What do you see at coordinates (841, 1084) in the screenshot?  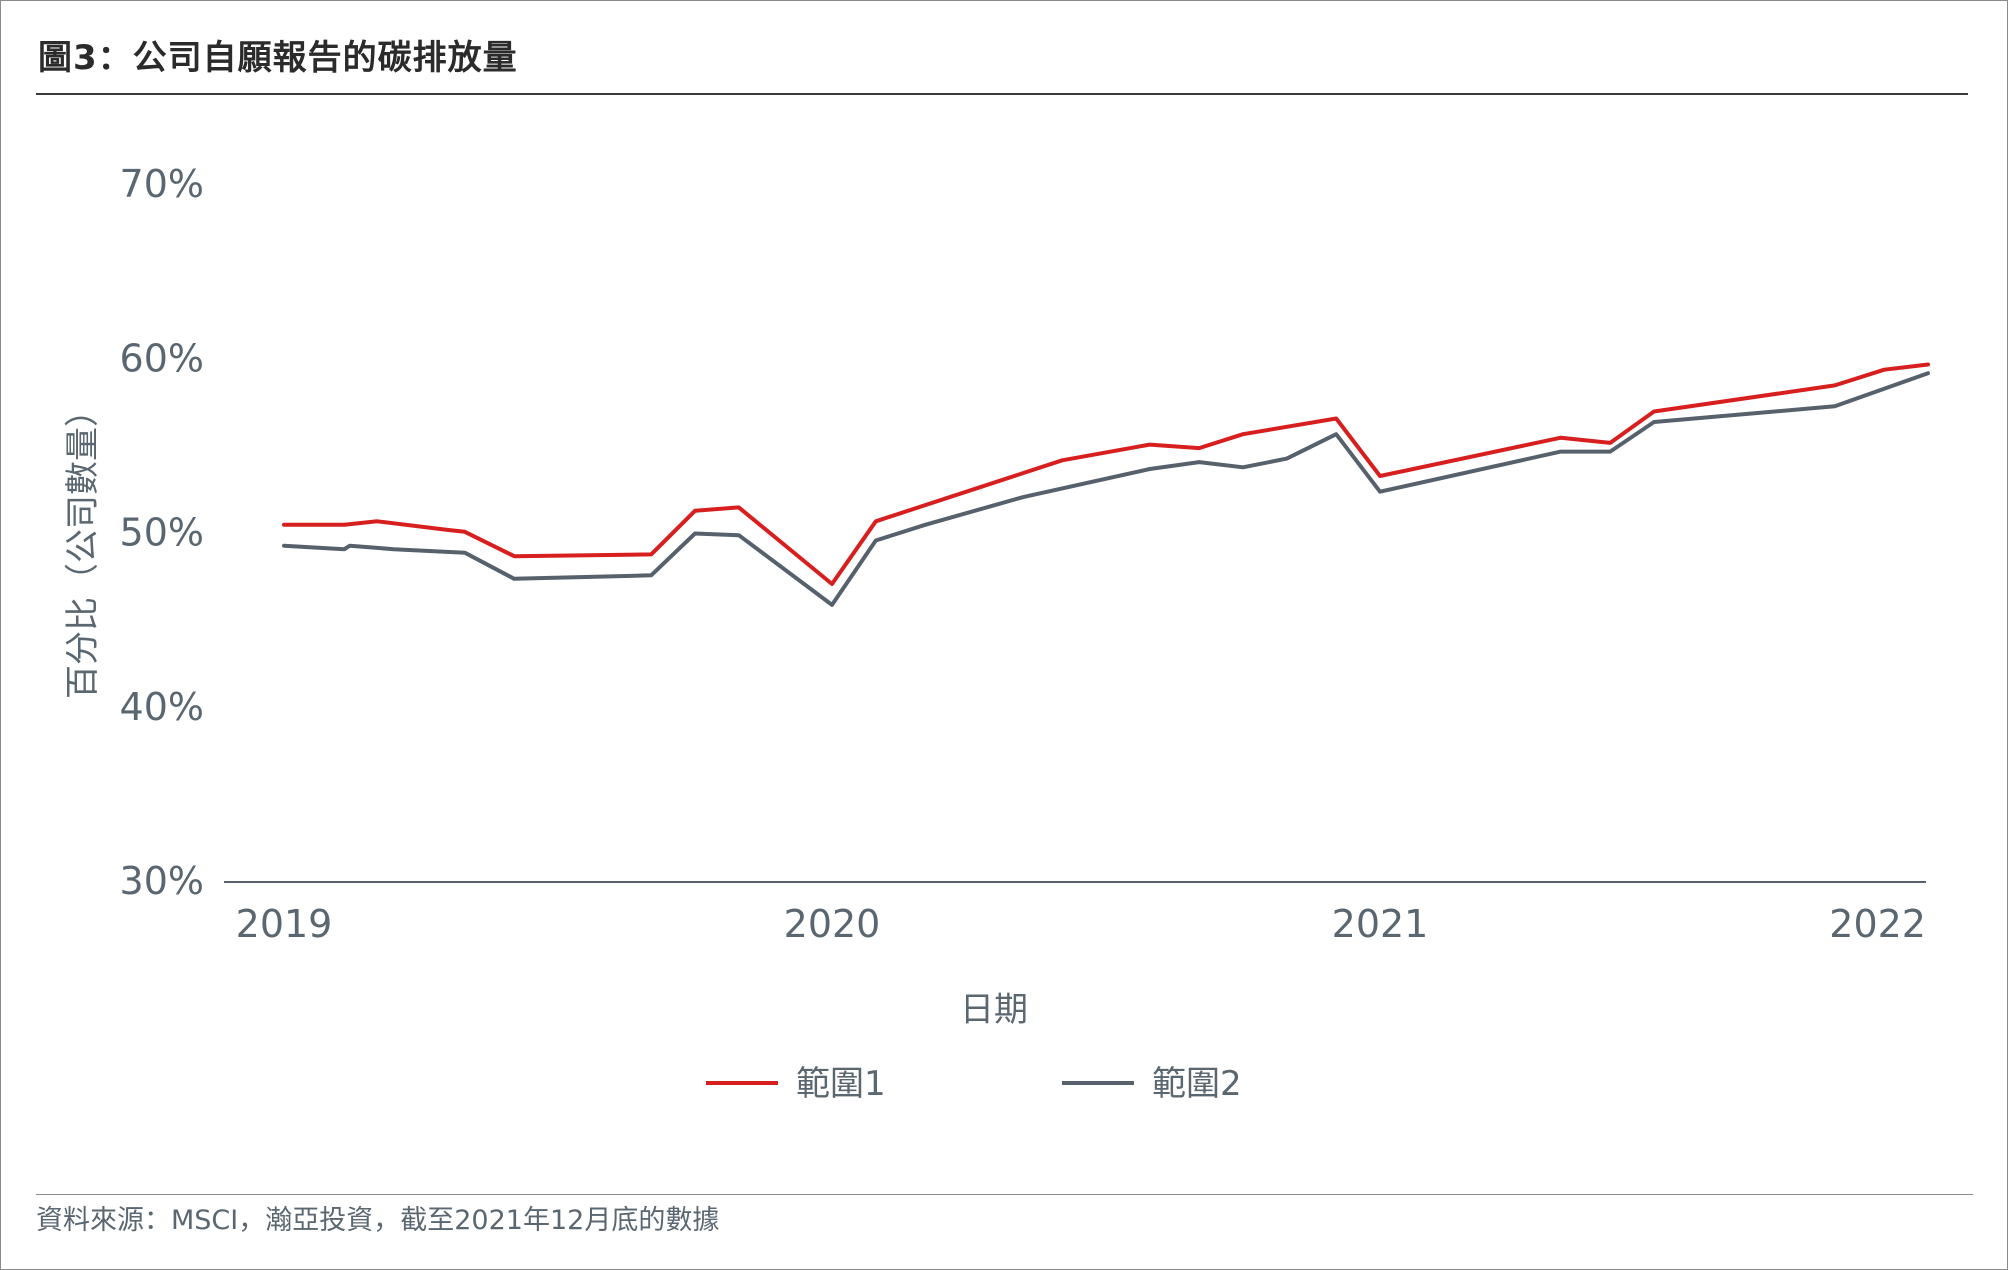 I see `legend-label: 範圍1` at bounding box center [841, 1084].